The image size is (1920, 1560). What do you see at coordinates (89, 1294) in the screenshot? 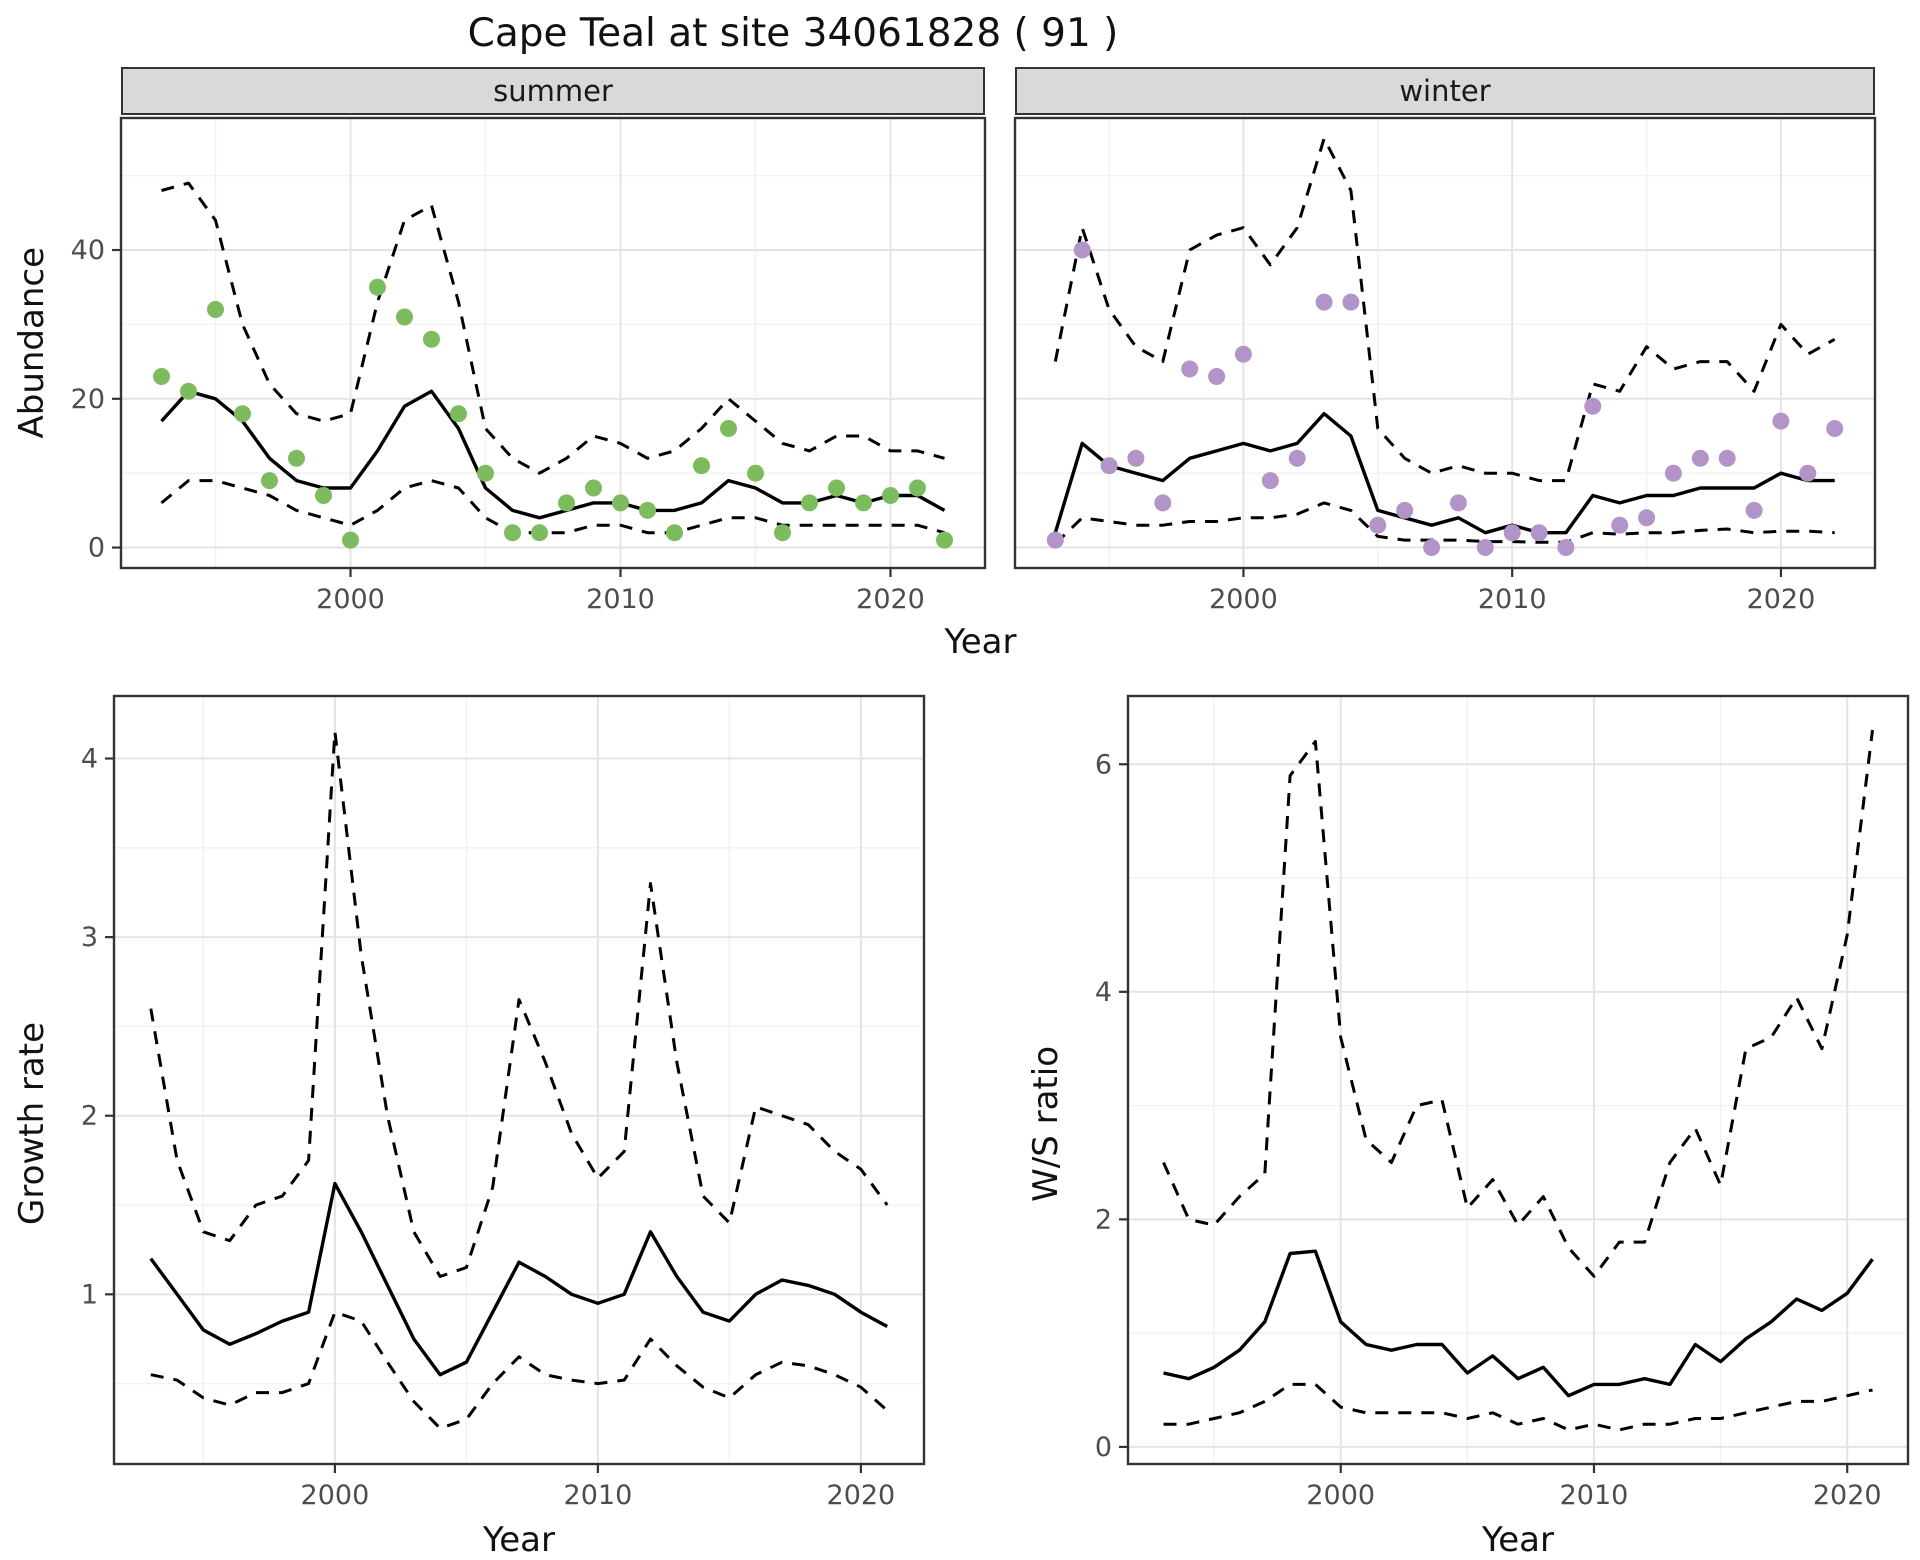
I see `svg-text: 1` at bounding box center [89, 1294].